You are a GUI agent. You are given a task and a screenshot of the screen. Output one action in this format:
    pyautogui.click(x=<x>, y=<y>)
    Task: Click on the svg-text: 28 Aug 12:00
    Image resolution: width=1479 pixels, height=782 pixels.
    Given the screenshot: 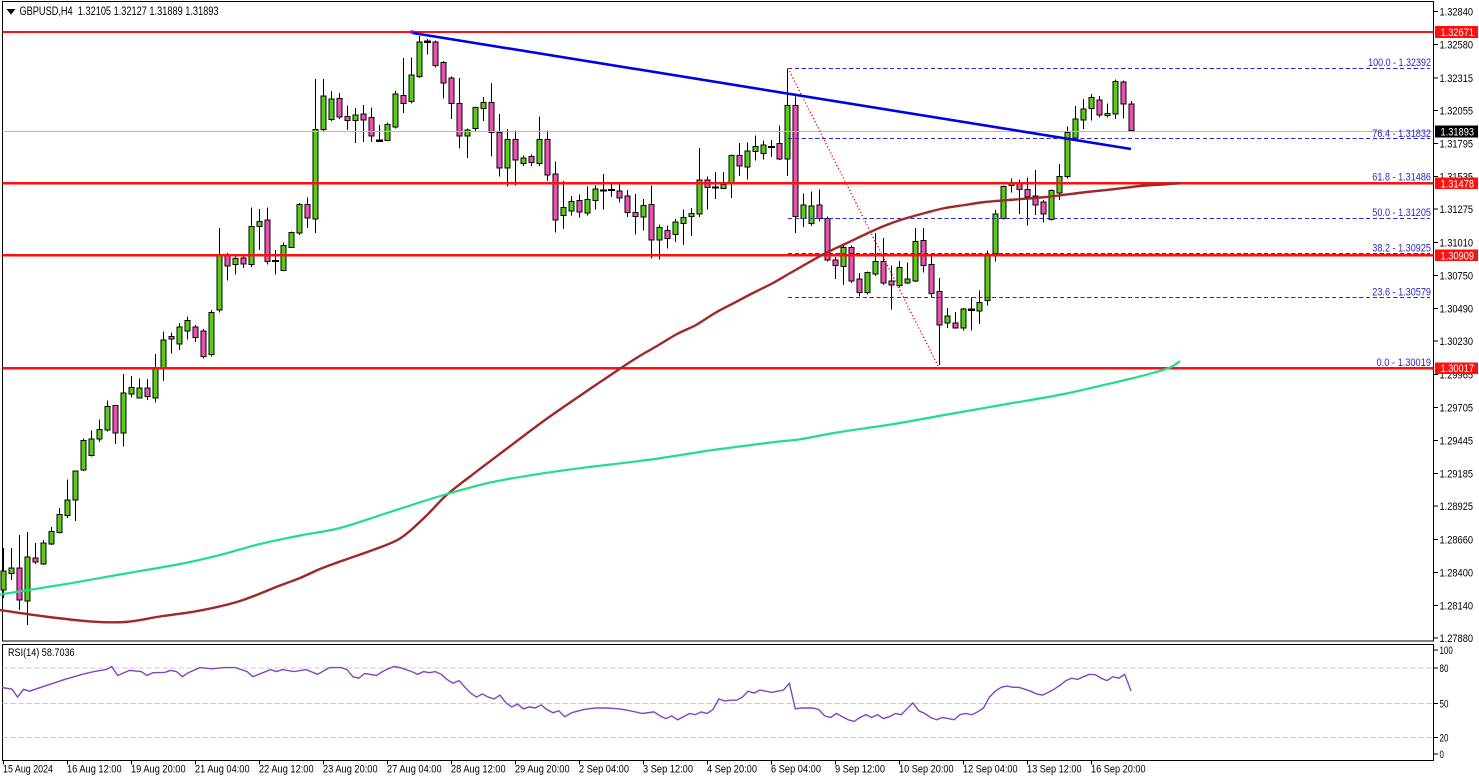 What is the action you would take?
    pyautogui.click(x=478, y=770)
    